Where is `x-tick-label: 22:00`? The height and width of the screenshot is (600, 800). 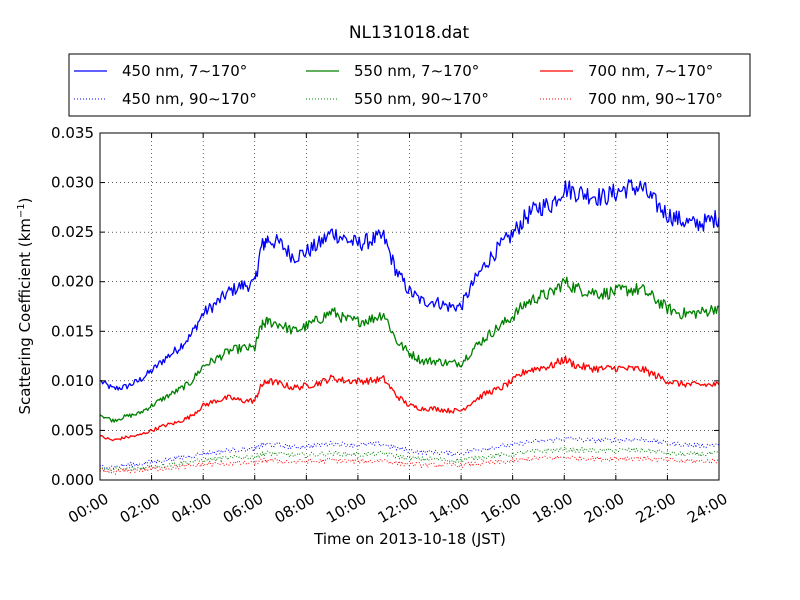
x-tick-label: 22:00 is located at coordinates (656, 508).